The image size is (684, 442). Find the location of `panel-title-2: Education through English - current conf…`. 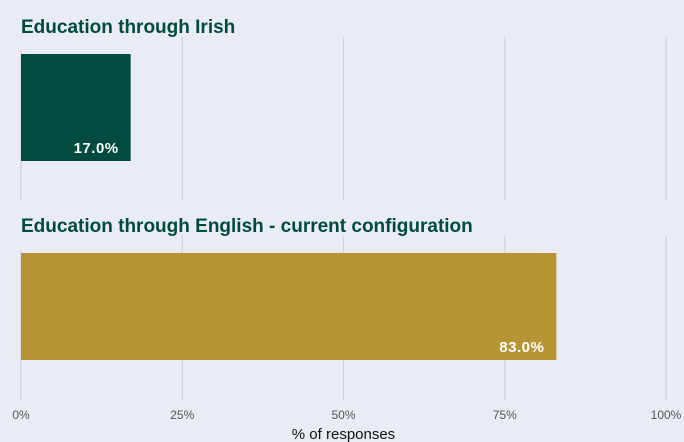

panel-title-2: Education through English - current conf… is located at coordinates (247, 226).